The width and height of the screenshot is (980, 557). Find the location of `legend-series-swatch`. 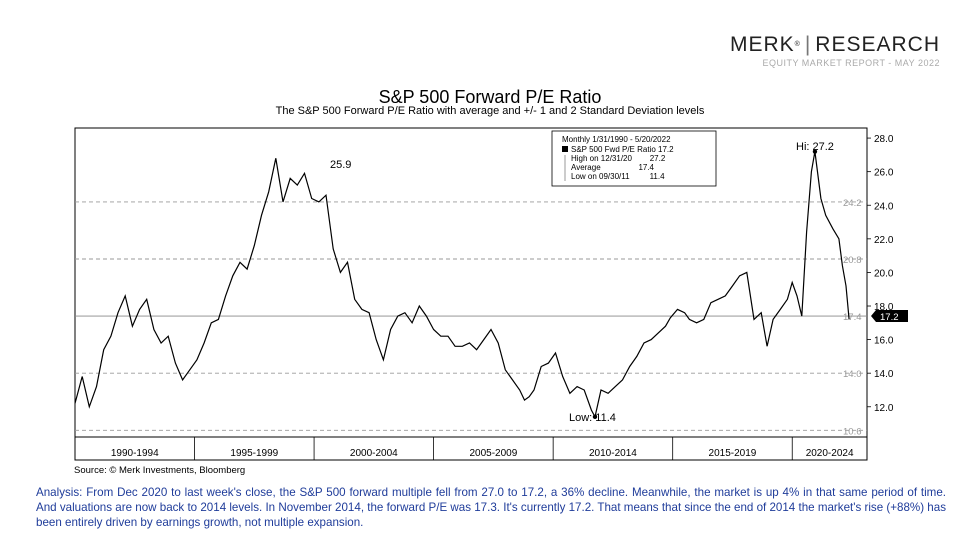

legend-series-swatch is located at coordinates (565, 149).